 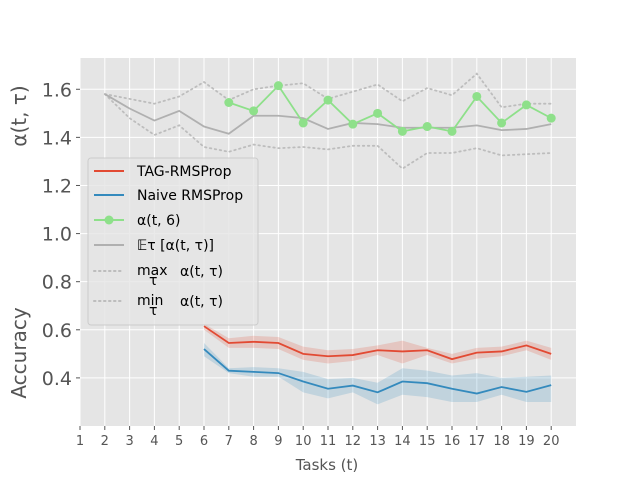 What do you see at coordinates (253, 441) in the screenshot?
I see `x-tick-label: 8` at bounding box center [253, 441].